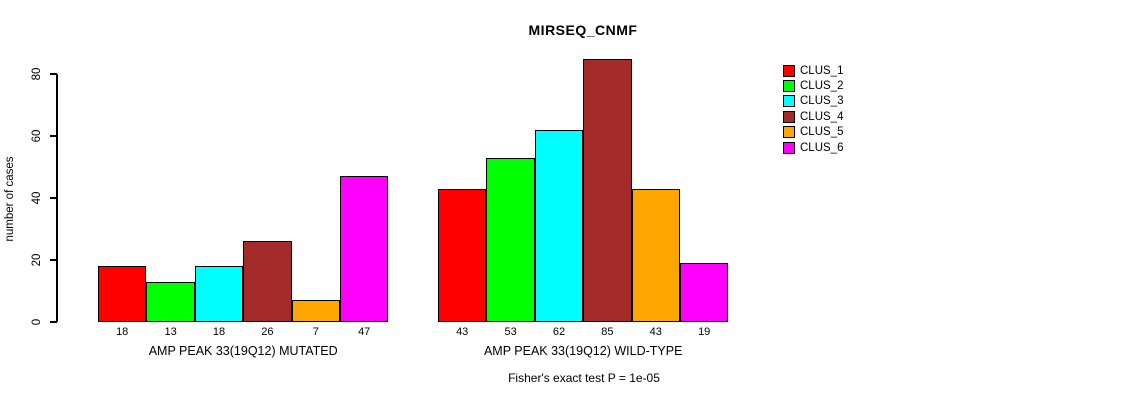 The height and width of the screenshot is (400, 1140). I want to click on legend-label: CLUS_5, so click(822, 132).